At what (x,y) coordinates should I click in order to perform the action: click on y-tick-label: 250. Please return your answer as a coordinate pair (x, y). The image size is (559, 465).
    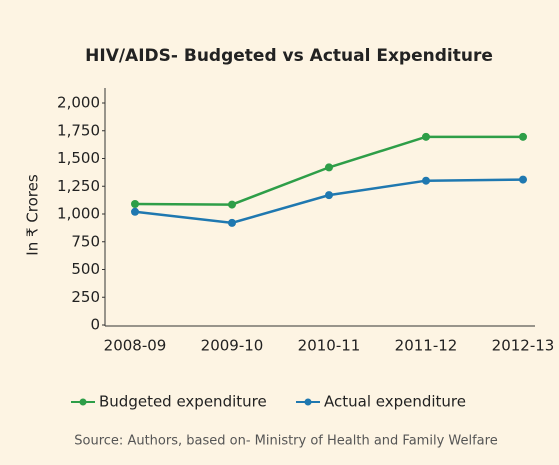
    Looking at the image, I should click on (85, 297).